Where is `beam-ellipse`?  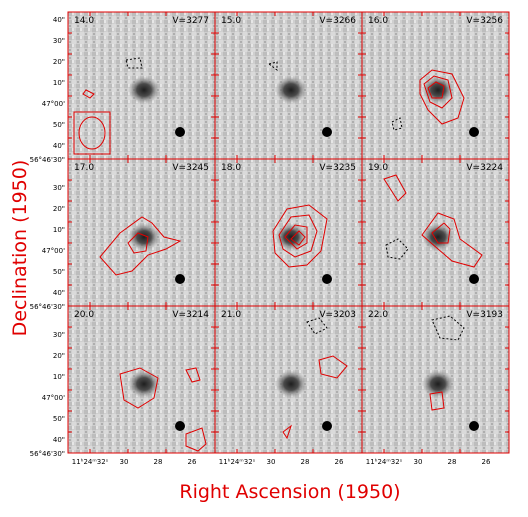 beam-ellipse is located at coordinates (92, 133).